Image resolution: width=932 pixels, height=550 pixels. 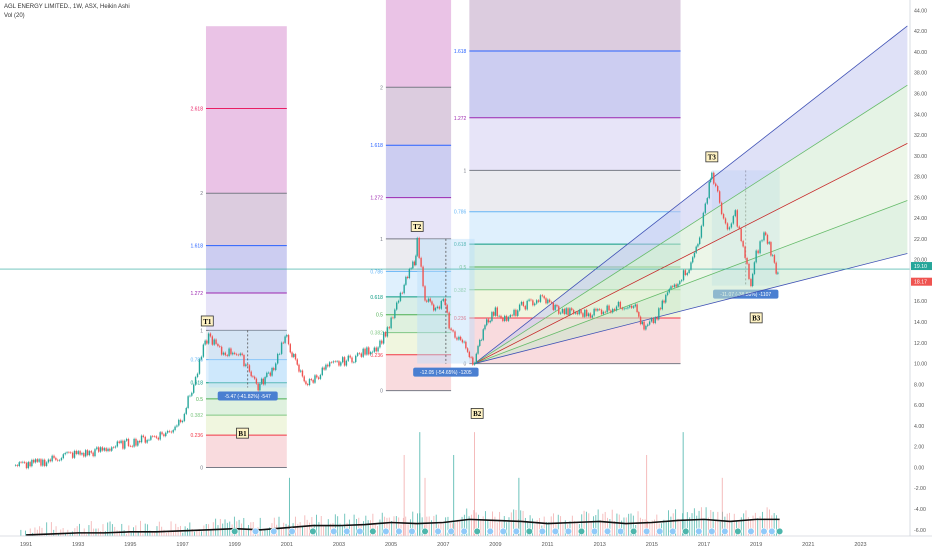 What do you see at coordinates (207, 321) in the screenshot?
I see `marker-t1-box` at bounding box center [207, 321].